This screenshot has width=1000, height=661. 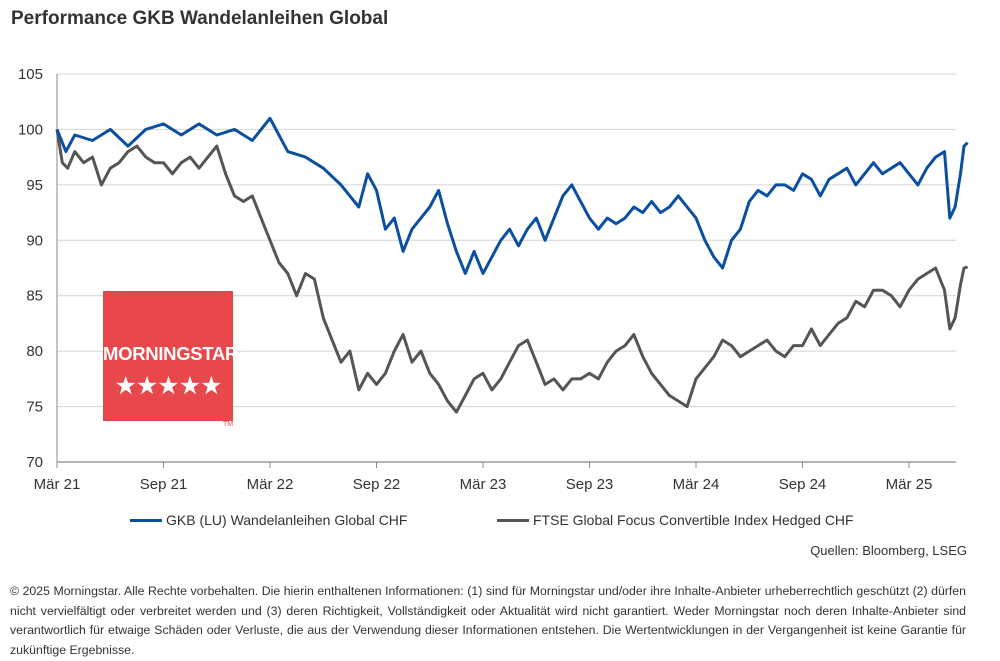 What do you see at coordinates (270, 484) in the screenshot?
I see `x-tick-label: Mär 22` at bounding box center [270, 484].